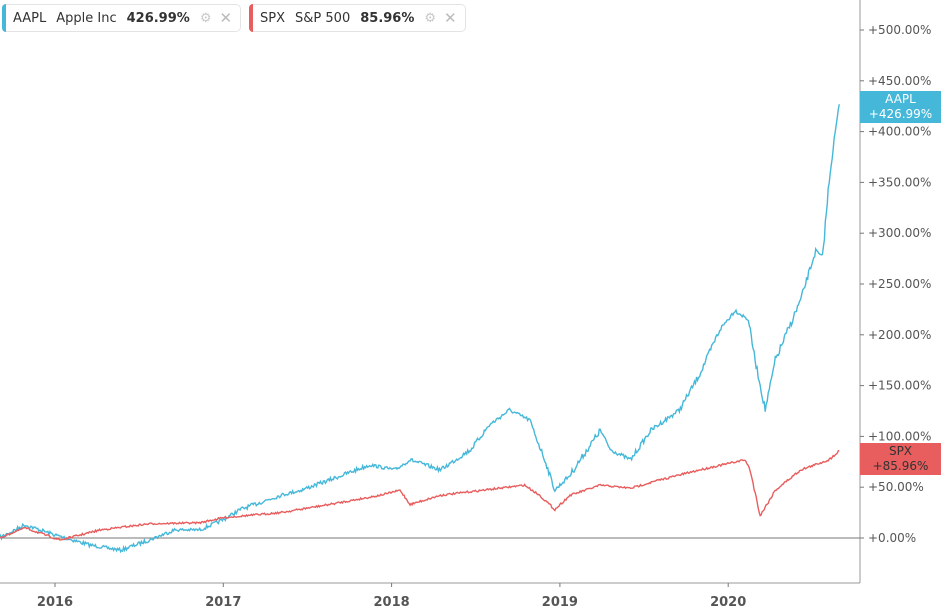 The image size is (941, 614). Describe the element at coordinates (899, 386) in the screenshot. I see `y-tick-label: +150.00%` at that location.